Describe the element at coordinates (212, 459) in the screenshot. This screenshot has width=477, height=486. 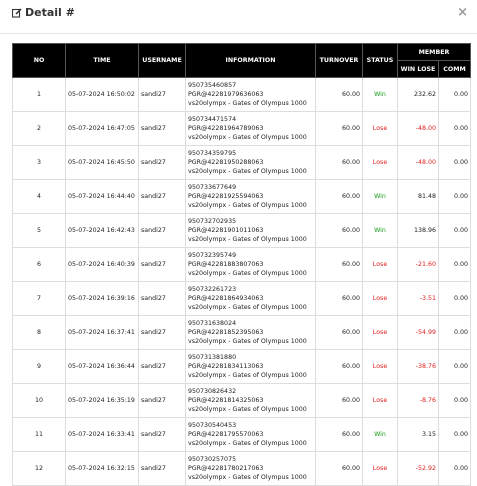
I see `info-line: 950730257075` at that location.